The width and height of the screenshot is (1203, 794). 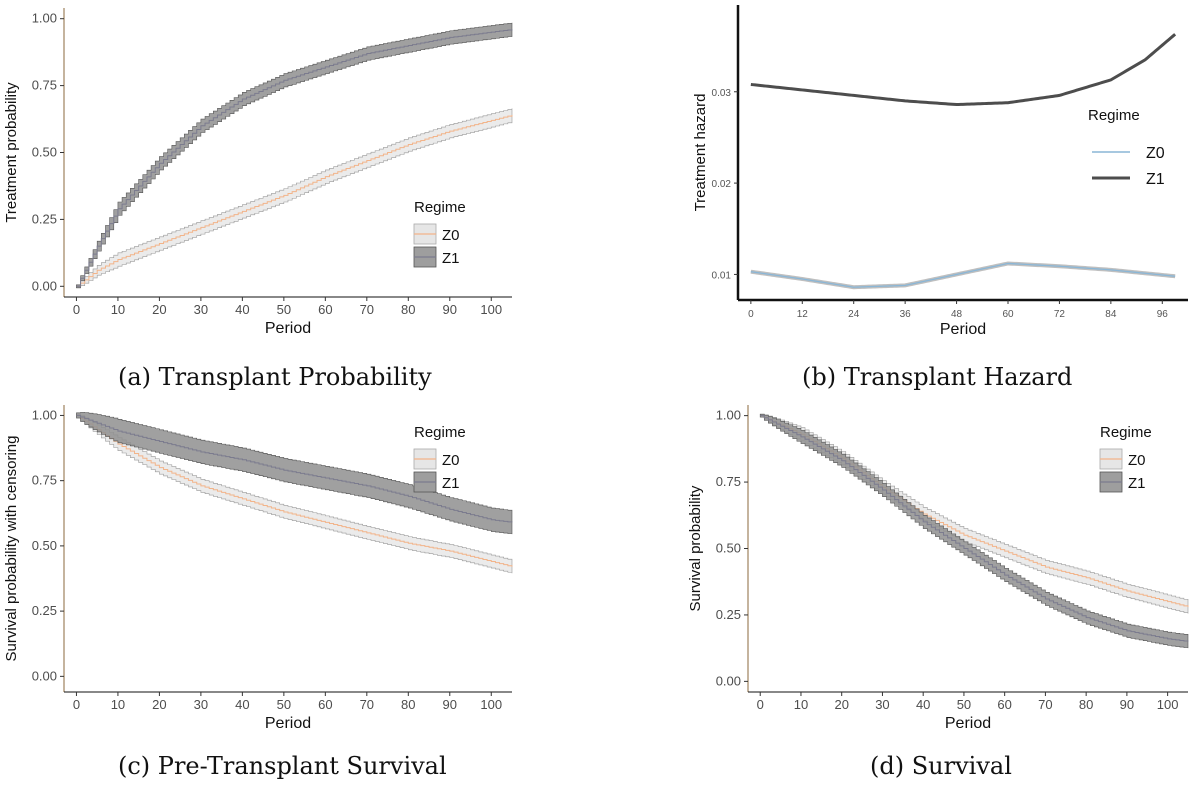 What do you see at coordinates (722, 275) in the screenshot?
I see `y-tick-label: 0.01` at bounding box center [722, 275].